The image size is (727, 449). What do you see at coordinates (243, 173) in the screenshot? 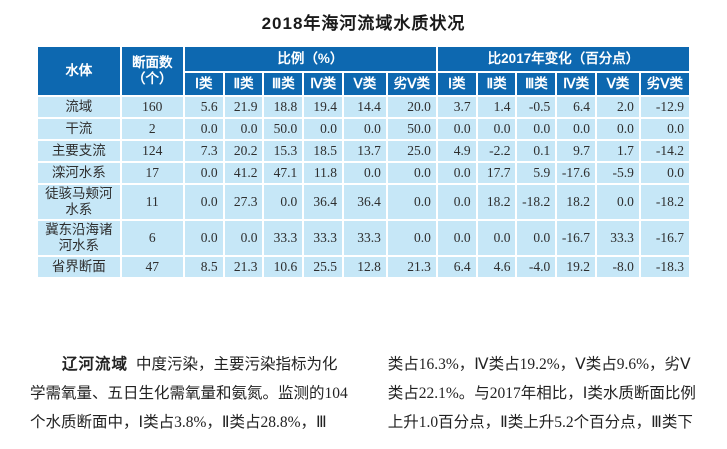
I see `cell-num: 41.2` at bounding box center [243, 173].